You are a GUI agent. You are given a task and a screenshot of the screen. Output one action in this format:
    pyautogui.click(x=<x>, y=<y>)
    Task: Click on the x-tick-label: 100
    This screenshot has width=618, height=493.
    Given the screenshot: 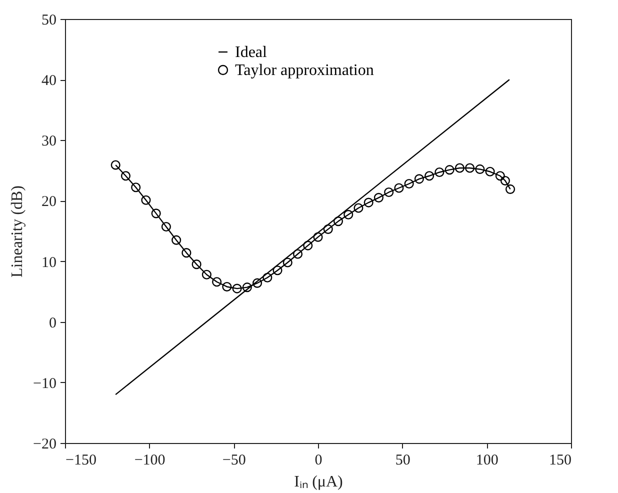 What is the action you would take?
    pyautogui.click(x=487, y=460)
    